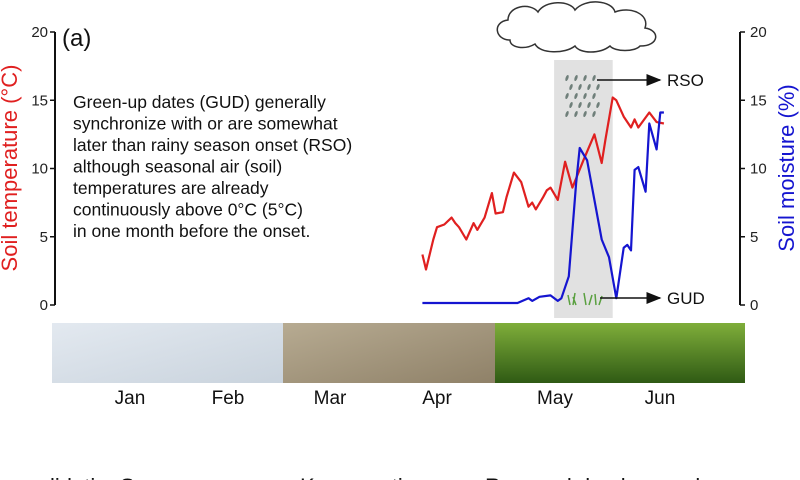 The height and width of the screenshot is (480, 800). I want to click on left-tick-label: 20, so click(39, 32).